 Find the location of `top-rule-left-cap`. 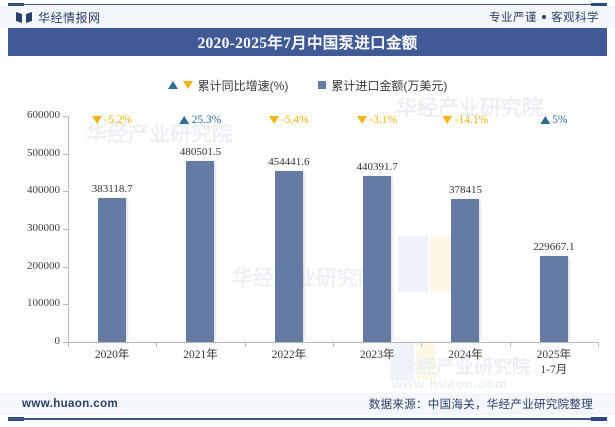

top-rule-left-cap is located at coordinates (16, 5).